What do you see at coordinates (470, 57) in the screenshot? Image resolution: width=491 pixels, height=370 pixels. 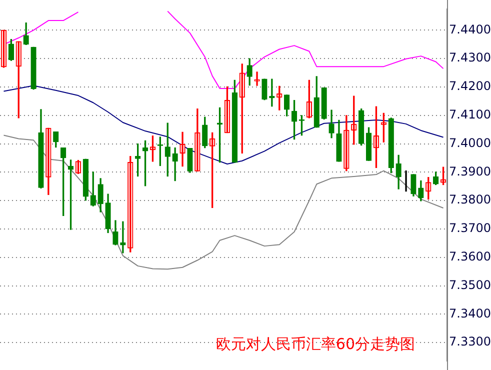 I see `y-tick-label: 7.4300` at bounding box center [470, 57].